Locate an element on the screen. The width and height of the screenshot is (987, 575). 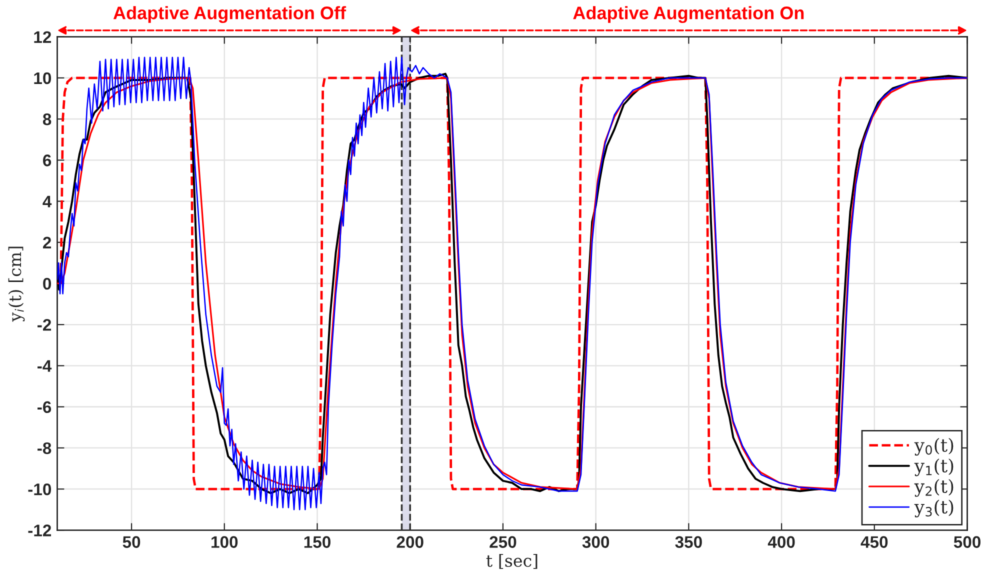
y-tick-label: -12 is located at coordinates (40, 530).